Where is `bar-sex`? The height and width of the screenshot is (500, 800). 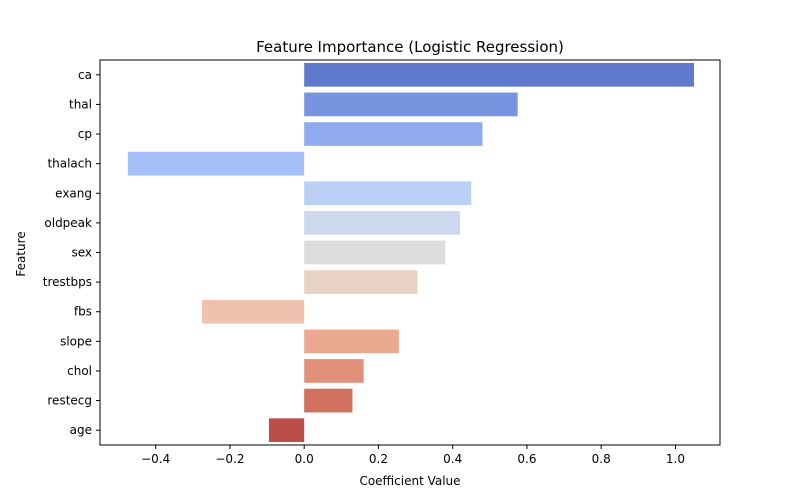 bar-sex is located at coordinates (375, 252).